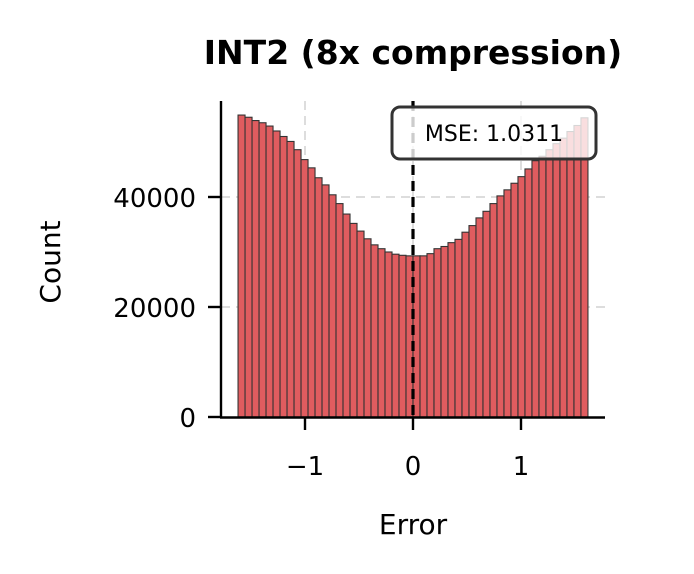  I want to click on chart-title: INT2 (8x compression), so click(413, 52).